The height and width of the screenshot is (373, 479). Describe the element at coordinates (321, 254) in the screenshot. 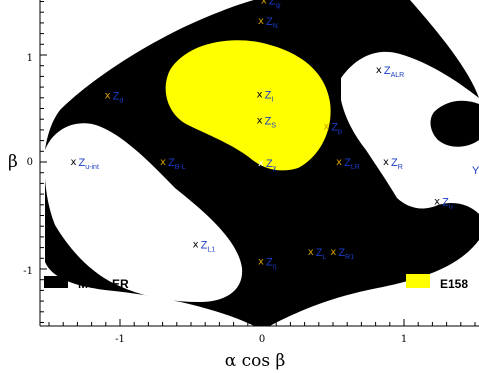

I see `point-label: ZL` at that location.